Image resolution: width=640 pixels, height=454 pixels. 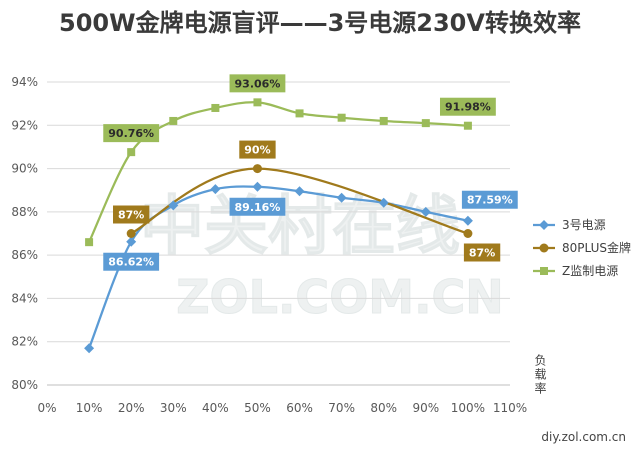 What do you see at coordinates (340, 297) in the screenshot?
I see `watermark-text-en: ZOL.COM.CN` at bounding box center [340, 297].